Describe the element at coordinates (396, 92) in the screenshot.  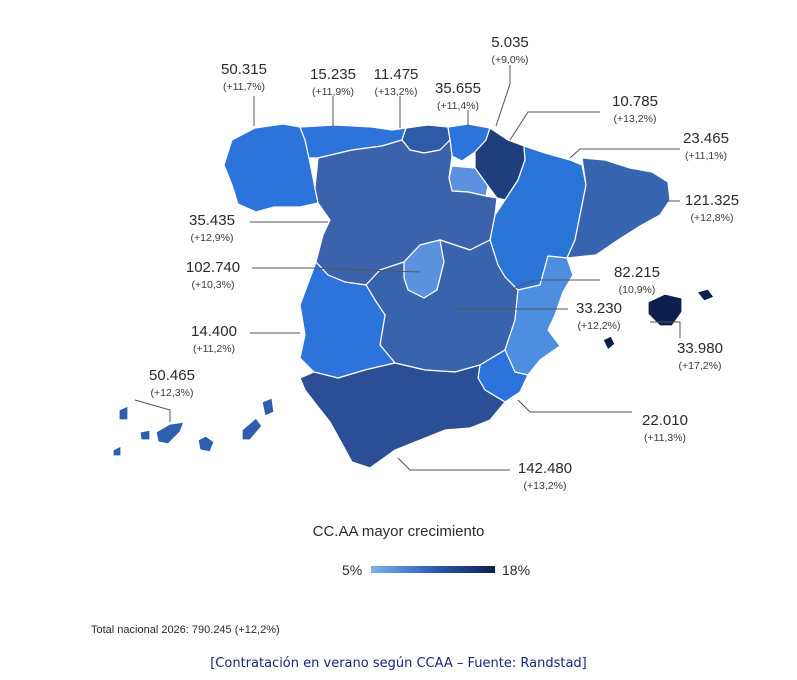
I see `label-cantabria-pct: (+13,2%)` at that location.